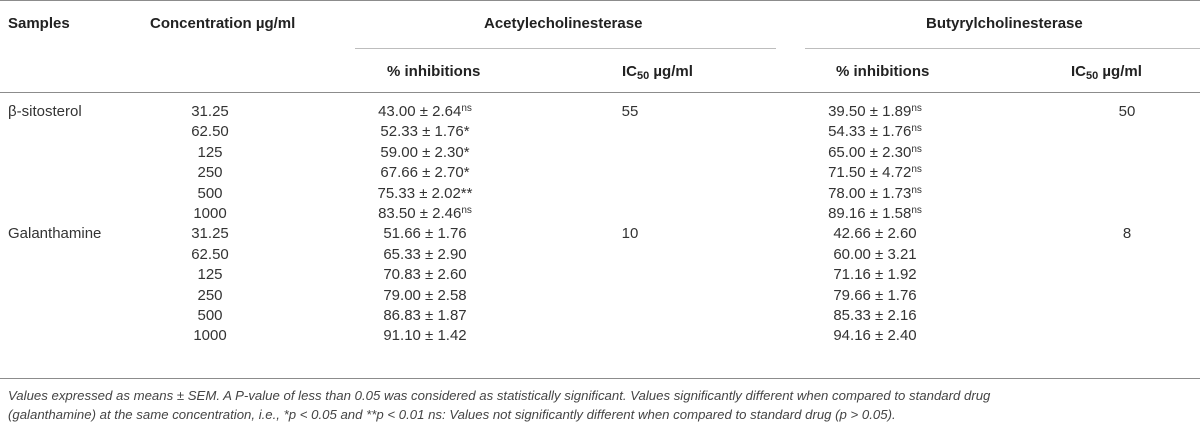  Describe the element at coordinates (434, 71) in the screenshot. I see `header-ache-inhibitions: % inhibitions` at that location.